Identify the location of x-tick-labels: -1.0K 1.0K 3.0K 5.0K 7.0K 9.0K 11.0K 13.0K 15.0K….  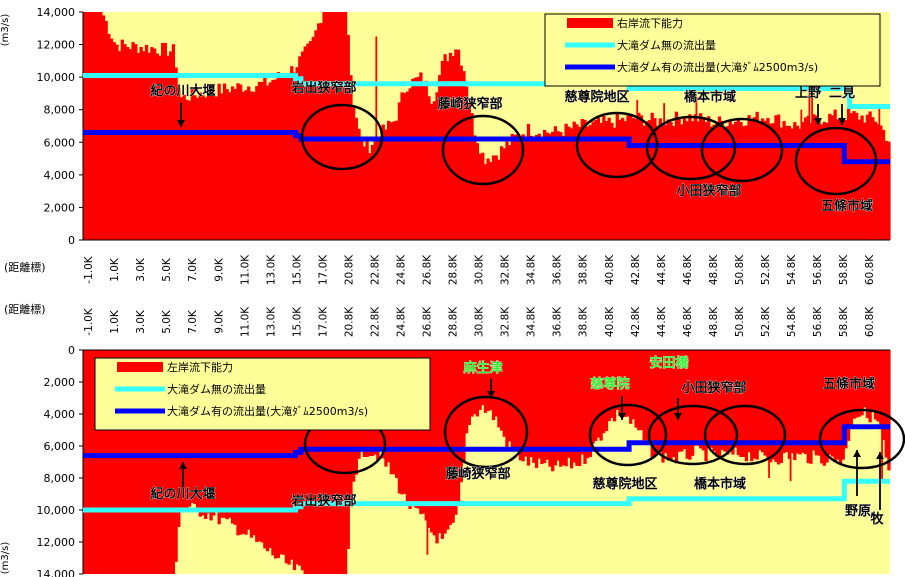
(479, 269).